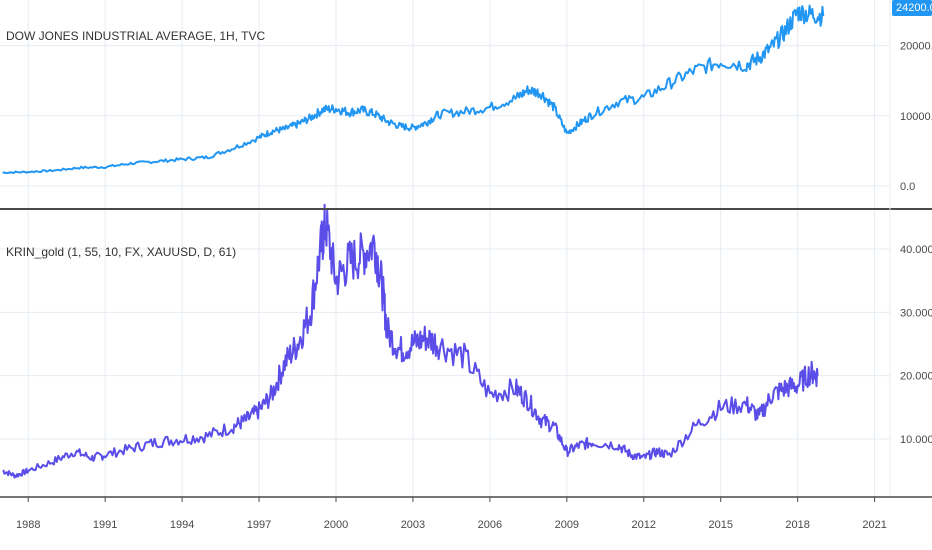  What do you see at coordinates (121, 252) in the screenshot?
I see `bottom-pane-title: KRIN_gold (1, 55, 10, FX, XAUUSD, D, 61)` at bounding box center [121, 252].